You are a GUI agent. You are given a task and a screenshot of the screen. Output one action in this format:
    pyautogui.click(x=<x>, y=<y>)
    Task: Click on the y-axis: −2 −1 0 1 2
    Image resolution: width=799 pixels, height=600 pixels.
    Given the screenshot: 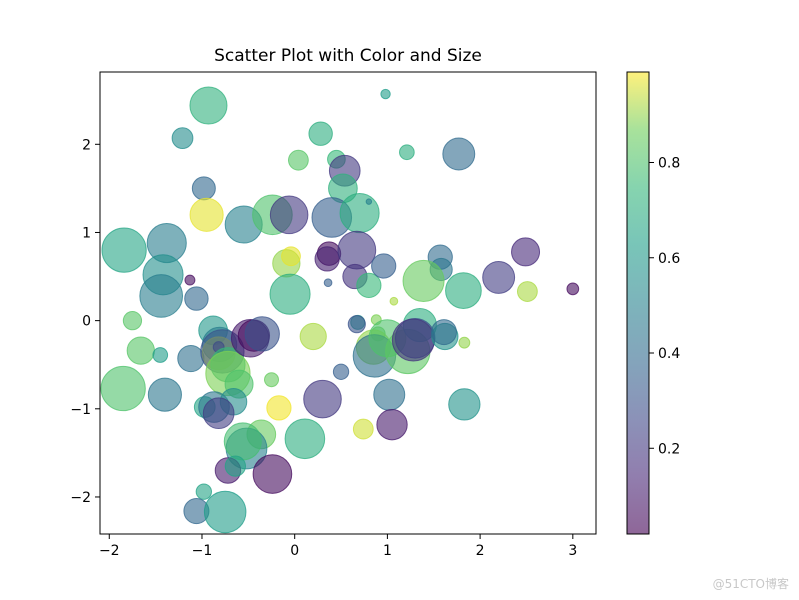 What is the action you would take?
    pyautogui.click(x=85, y=321)
    